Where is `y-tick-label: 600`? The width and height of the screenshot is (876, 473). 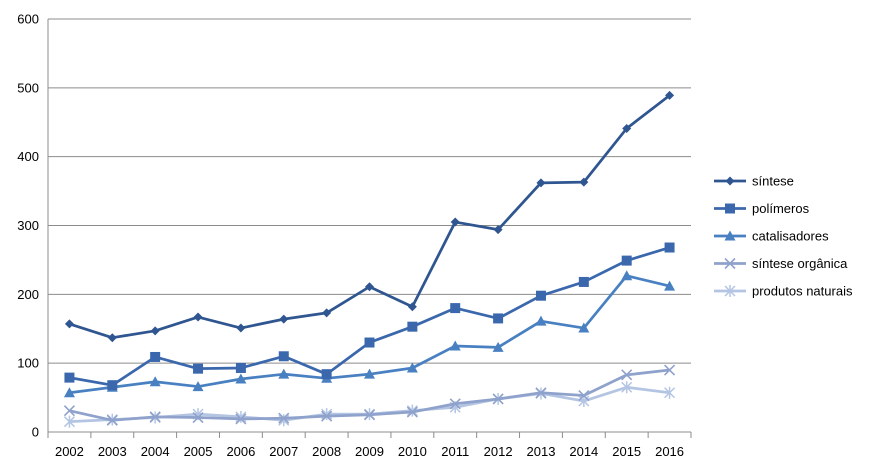
y-tick-label: 600 is located at coordinates (28, 19).